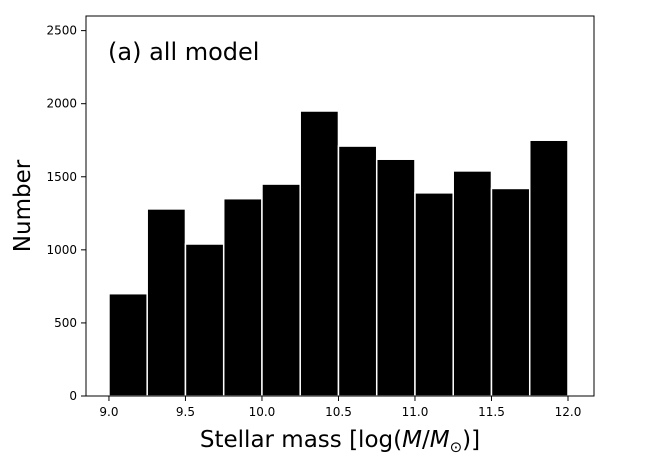 This screenshot has height=463, width=665. What do you see at coordinates (568, 412) in the screenshot?
I see `x-tick-label: 12.0` at bounding box center [568, 412].